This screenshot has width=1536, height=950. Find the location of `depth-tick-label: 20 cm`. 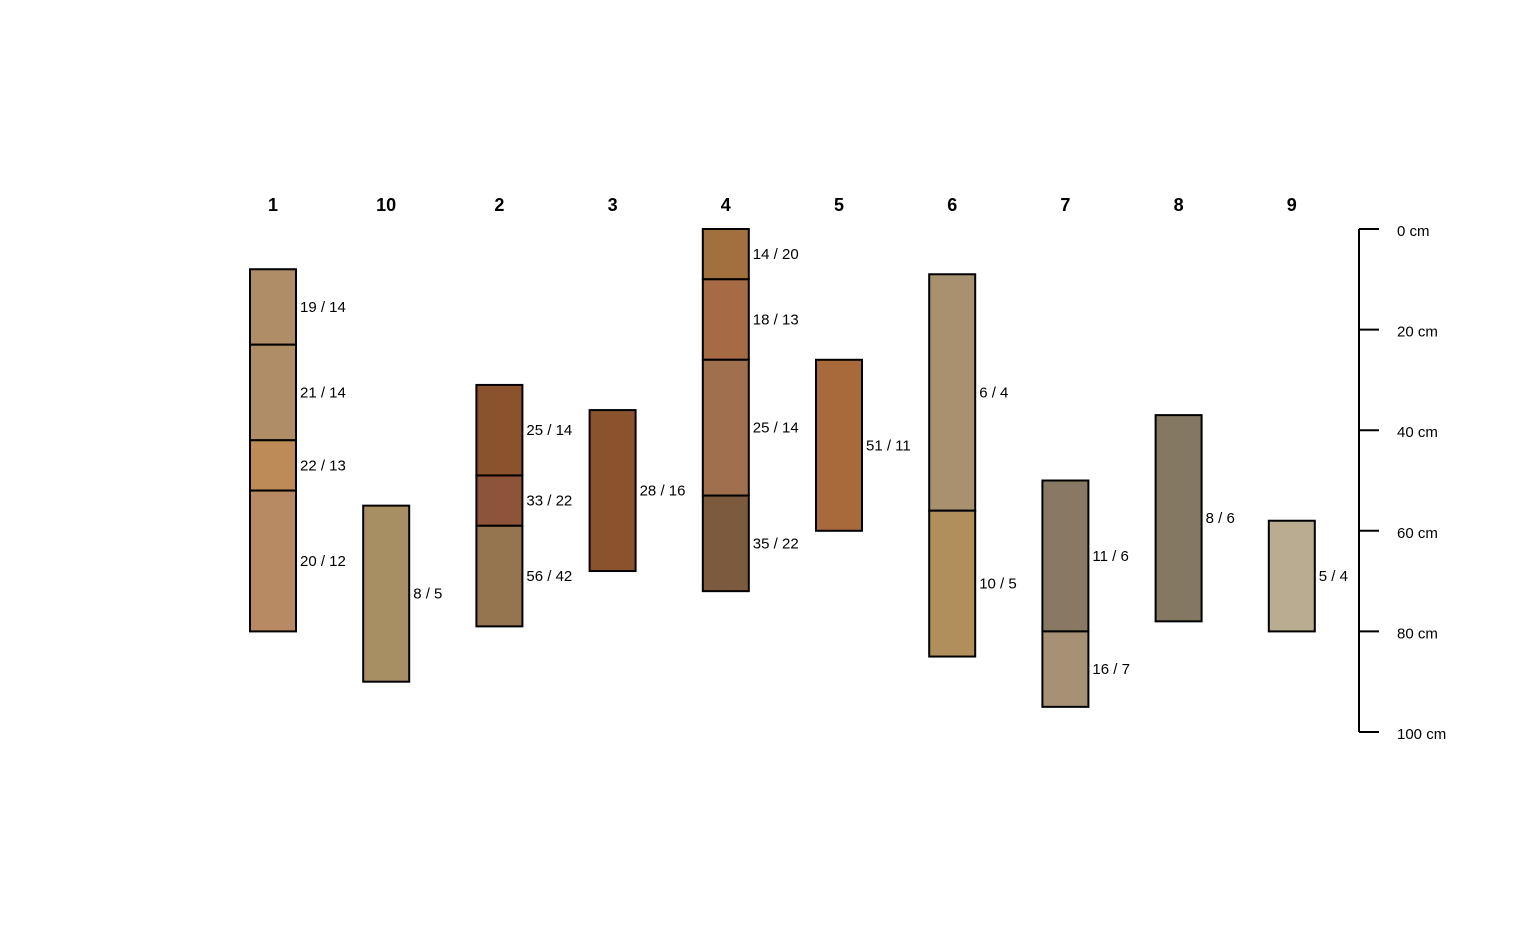

depth-tick-label: 20 cm is located at coordinates (1417, 332).